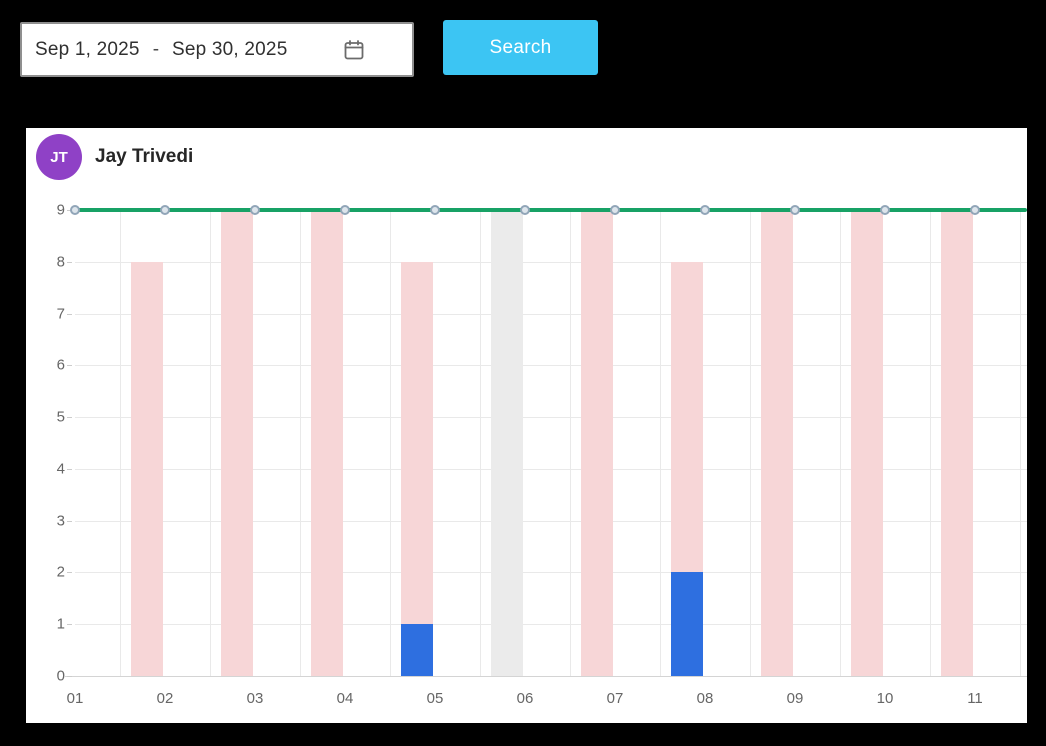  I want to click on calendar-icon, so click(354, 50).